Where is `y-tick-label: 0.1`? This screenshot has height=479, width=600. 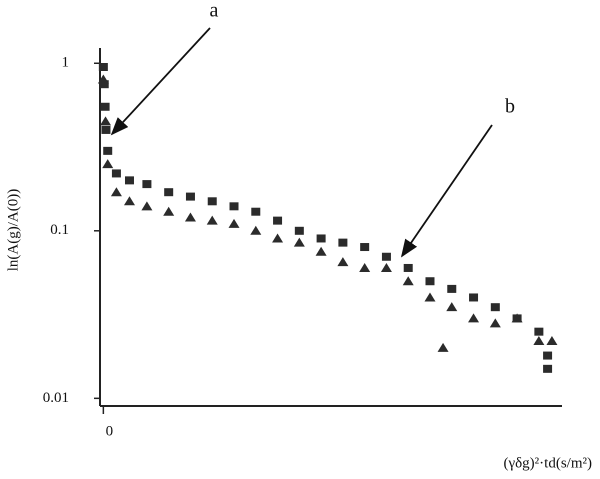 y-tick-label: 0.1 is located at coordinates (59, 230).